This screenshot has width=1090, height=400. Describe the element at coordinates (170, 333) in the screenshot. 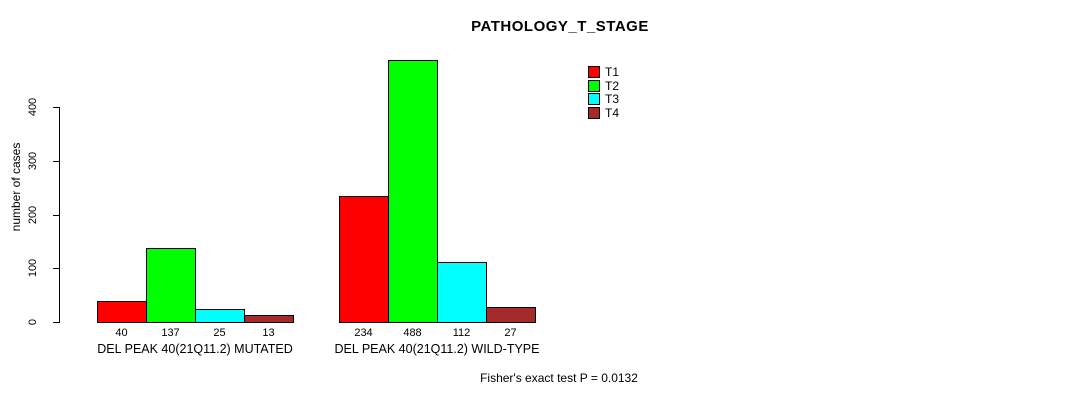

I see `bar-value-label: 137` at that location.